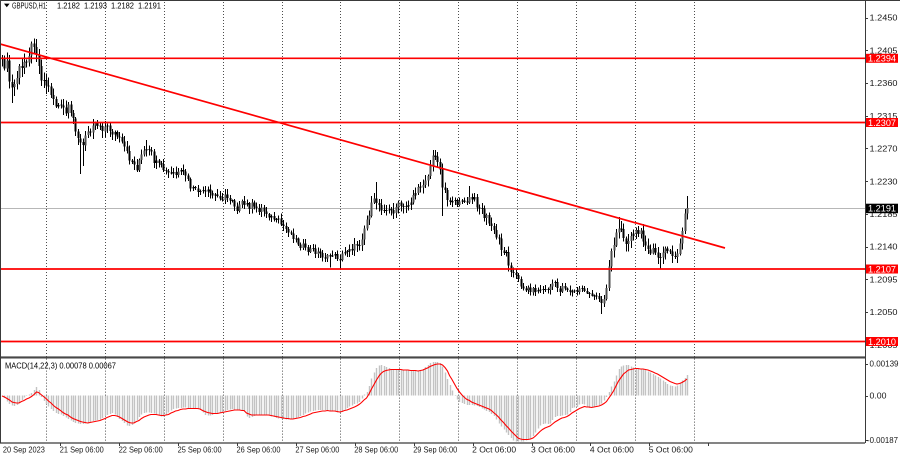 The width and height of the screenshot is (900, 465). What do you see at coordinates (884, 214) in the screenshot?
I see `svg-text: 1.2185` at bounding box center [884, 214].